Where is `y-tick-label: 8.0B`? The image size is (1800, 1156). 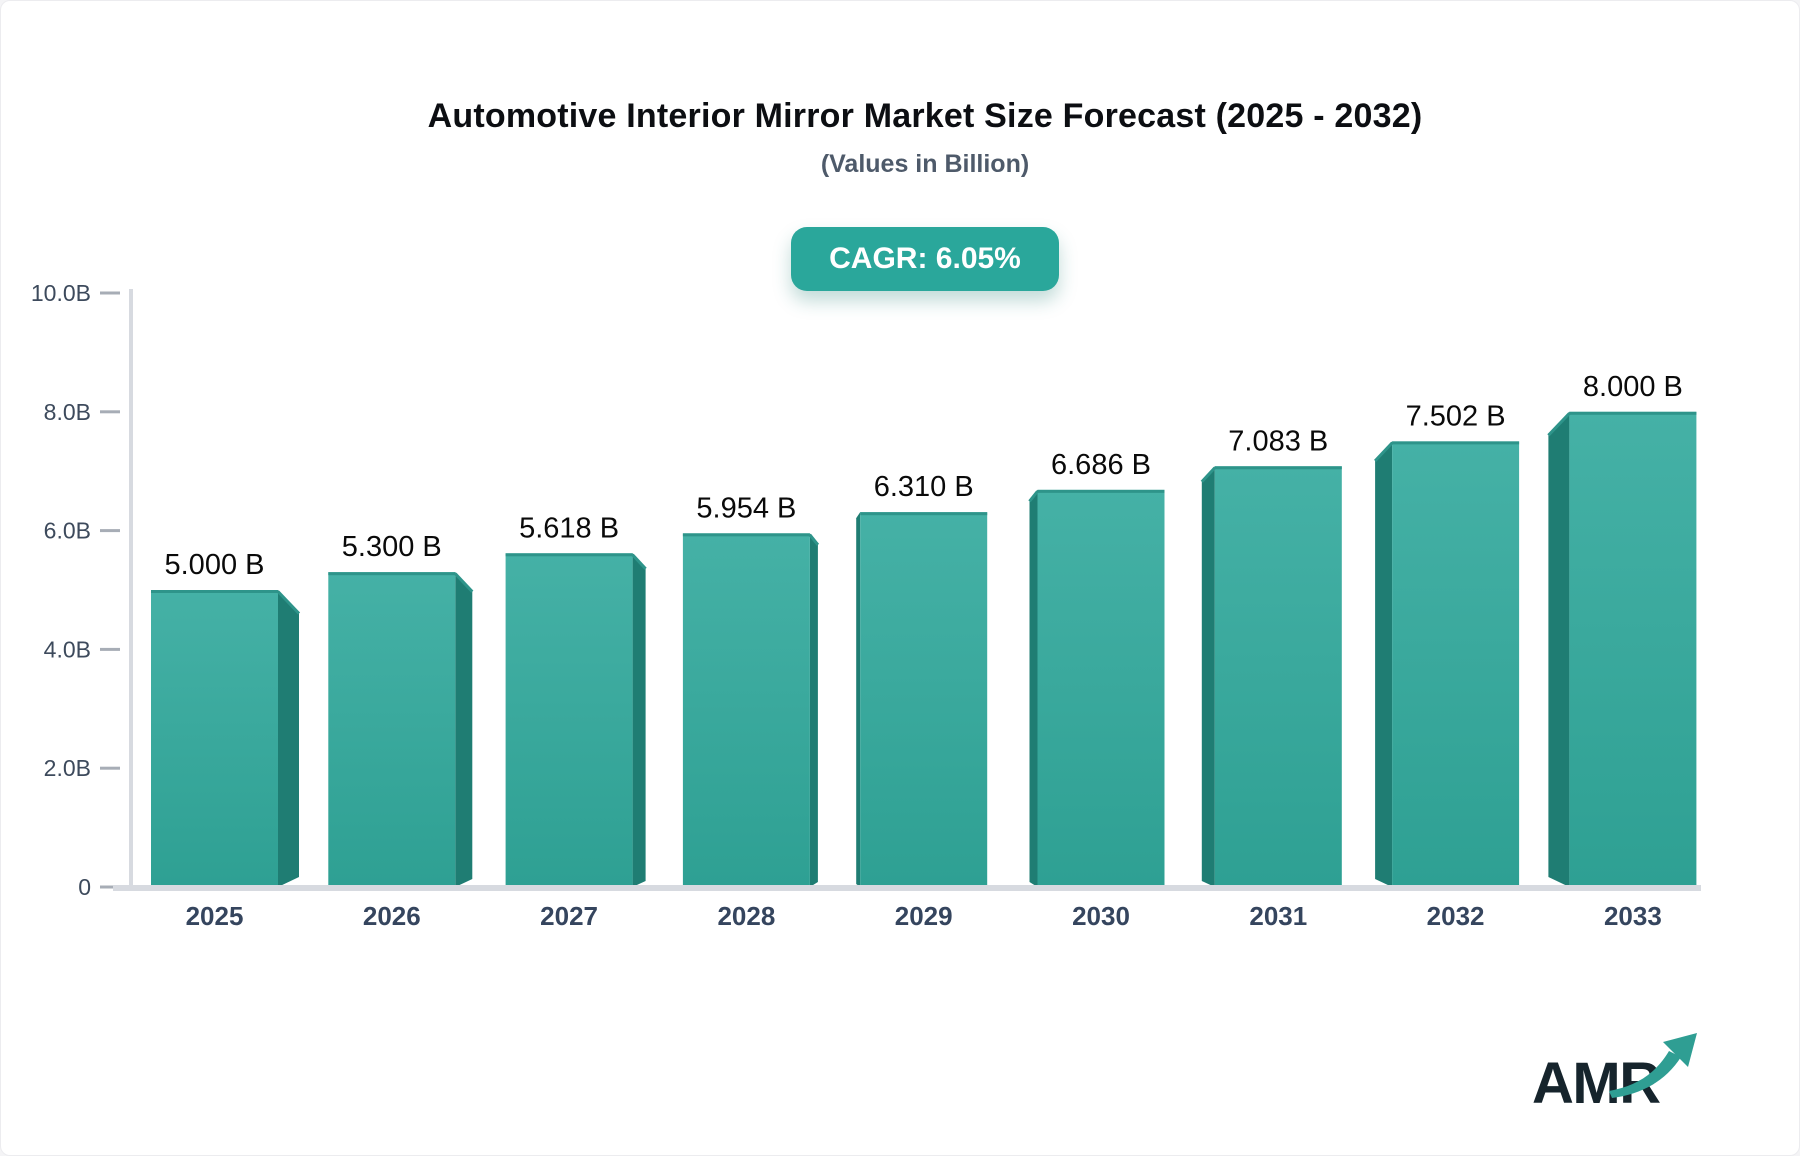
y-tick-label: 8.0B is located at coordinates (67, 412).